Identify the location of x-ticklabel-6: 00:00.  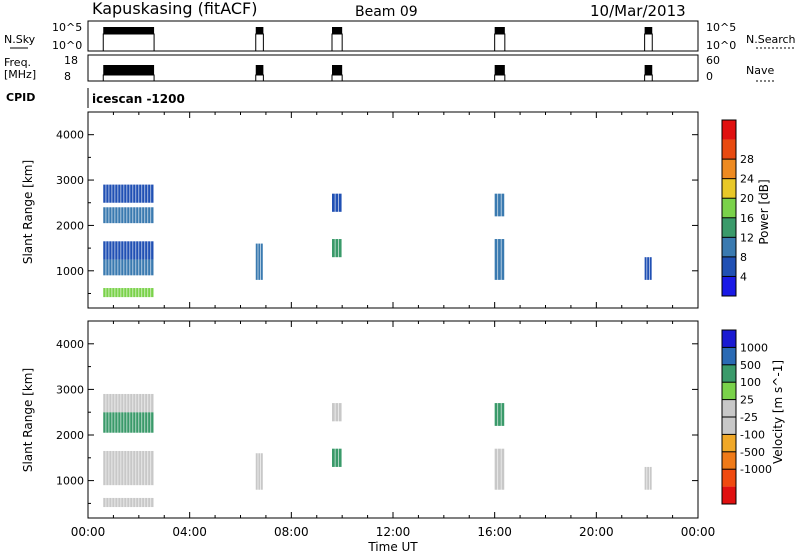
(698, 532).